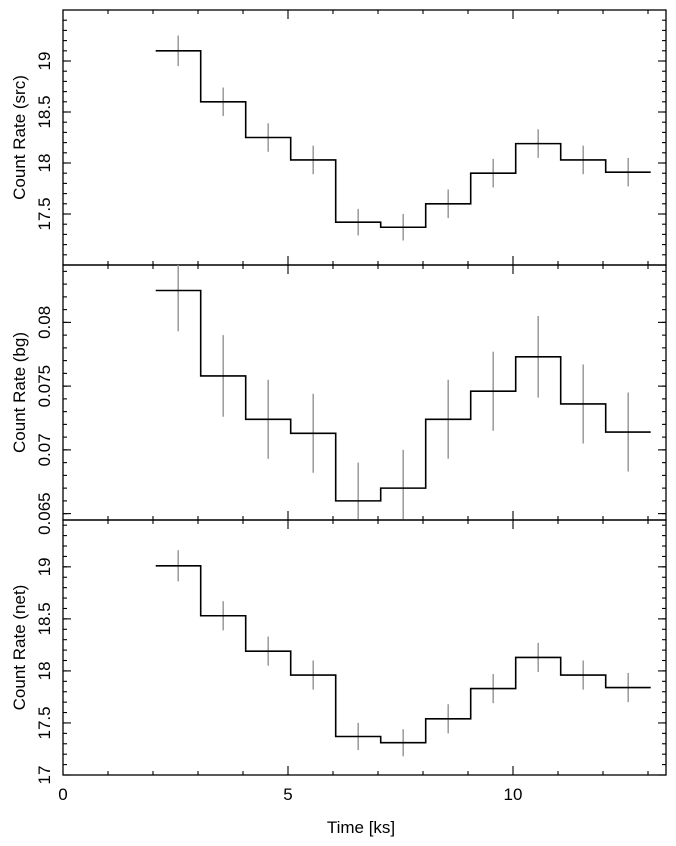 The image size is (676, 846). I want to click on x-axis-label: Time [ks], so click(361, 827).